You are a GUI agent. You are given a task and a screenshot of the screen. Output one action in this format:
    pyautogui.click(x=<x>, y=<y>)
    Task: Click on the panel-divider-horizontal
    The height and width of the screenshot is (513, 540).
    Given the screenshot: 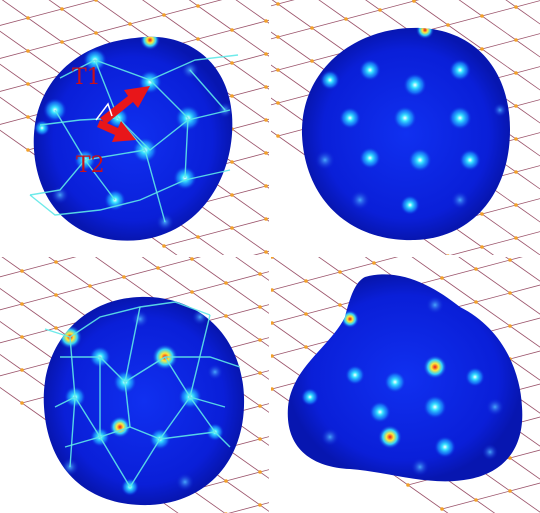 What is the action you would take?
    pyautogui.click(x=270, y=256)
    